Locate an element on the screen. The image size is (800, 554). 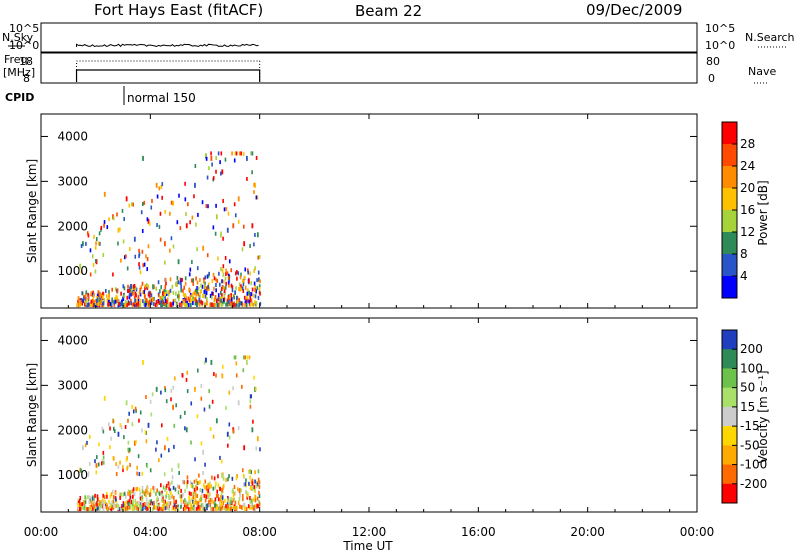
power-data-marks is located at coordinates (169, 229).